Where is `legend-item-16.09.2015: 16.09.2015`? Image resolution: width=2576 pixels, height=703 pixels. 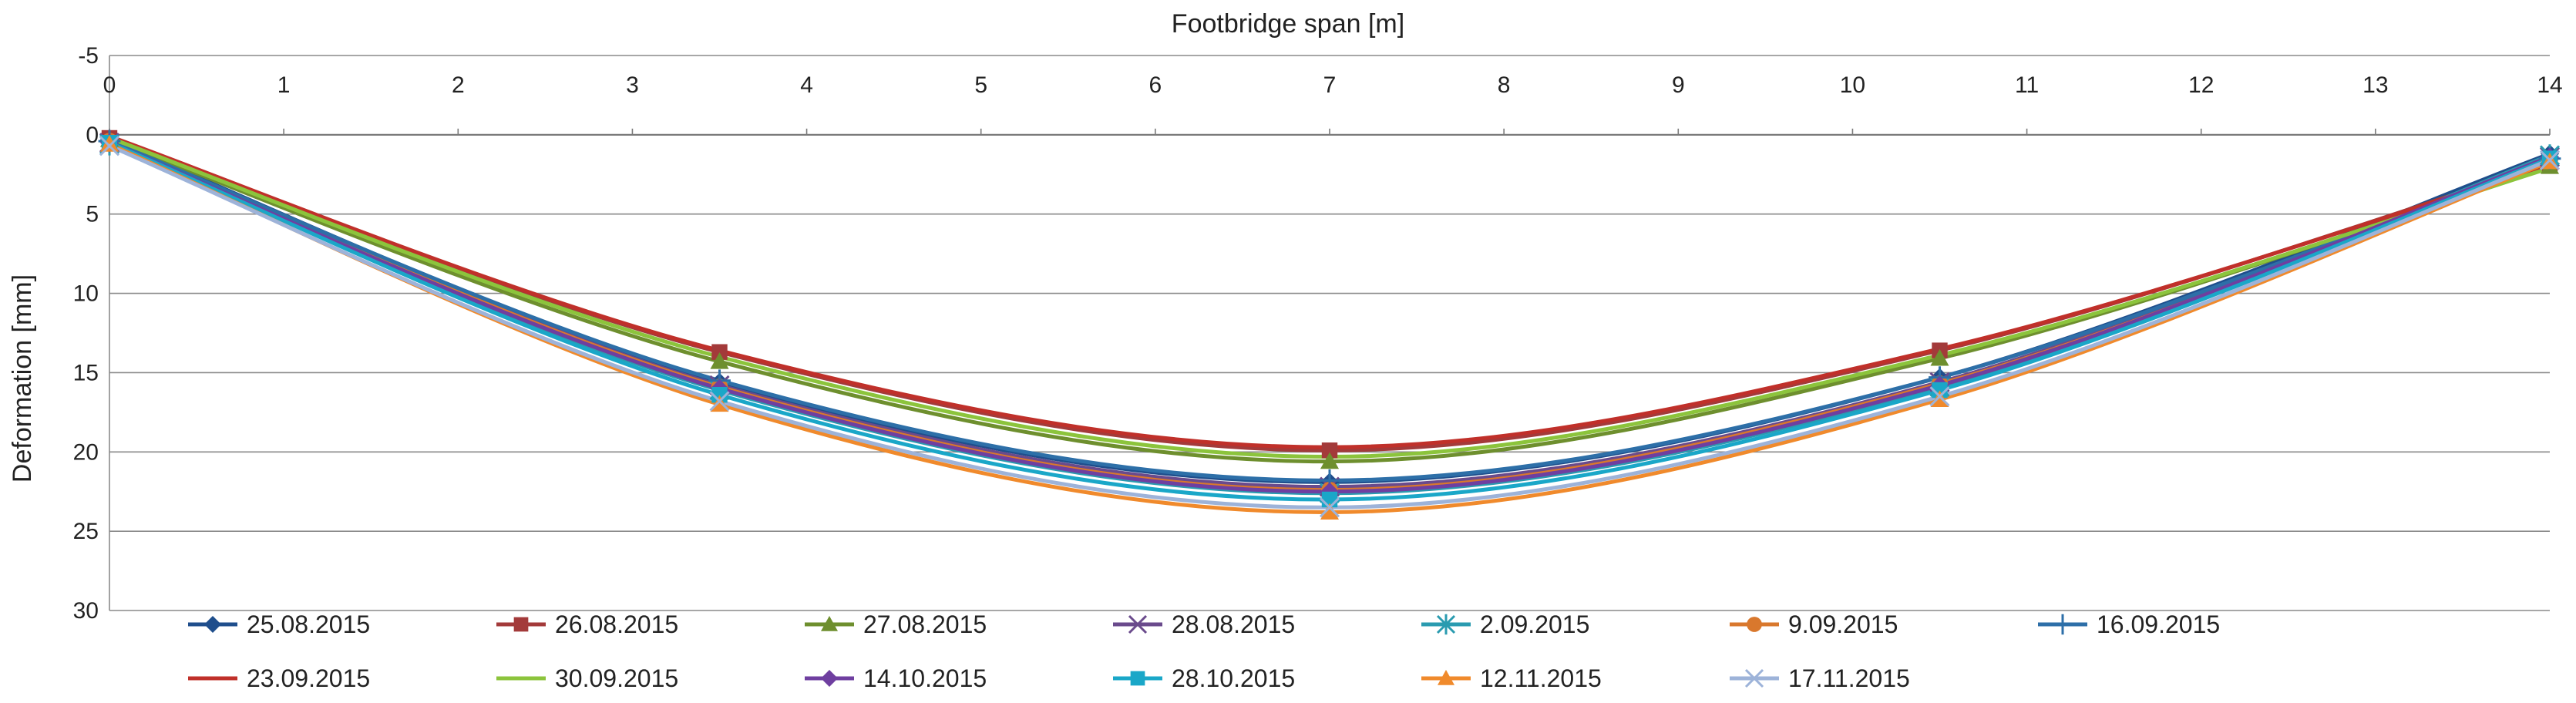 legend-item-16.09.2015: 16.09.2015 is located at coordinates (2129, 624).